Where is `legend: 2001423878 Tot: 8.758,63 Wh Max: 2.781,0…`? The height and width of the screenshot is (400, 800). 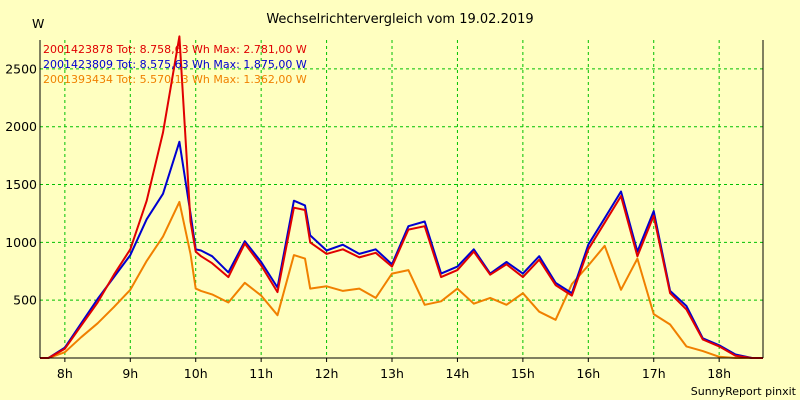
legend: 2001423878 Tot: 8.758,63 Wh Max: 2.781,0… is located at coordinates (175, 64).